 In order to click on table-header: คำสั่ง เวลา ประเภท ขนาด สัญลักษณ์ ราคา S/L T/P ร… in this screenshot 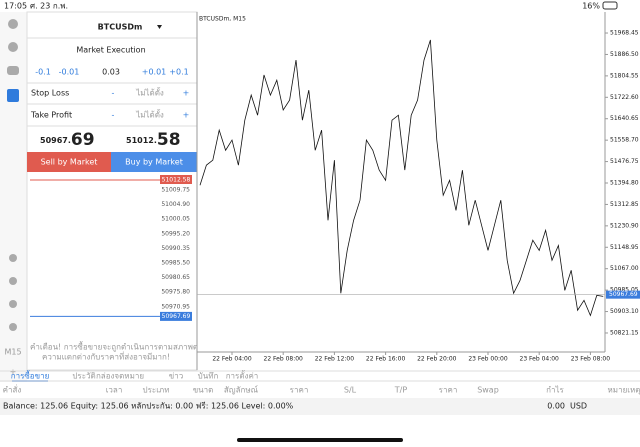, I will do `click(321, 389)`.